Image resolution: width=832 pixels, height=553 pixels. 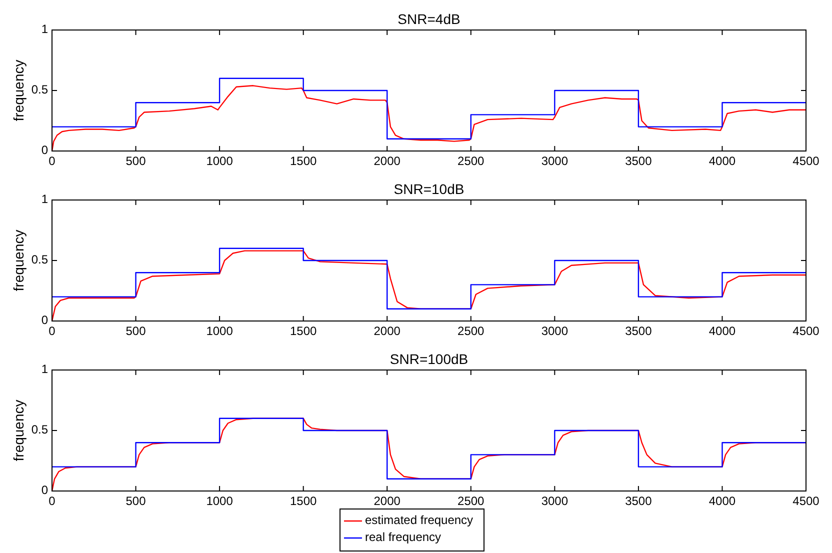 What do you see at coordinates (429, 359) in the screenshot?
I see `chart-title: SNR=100dB` at bounding box center [429, 359].